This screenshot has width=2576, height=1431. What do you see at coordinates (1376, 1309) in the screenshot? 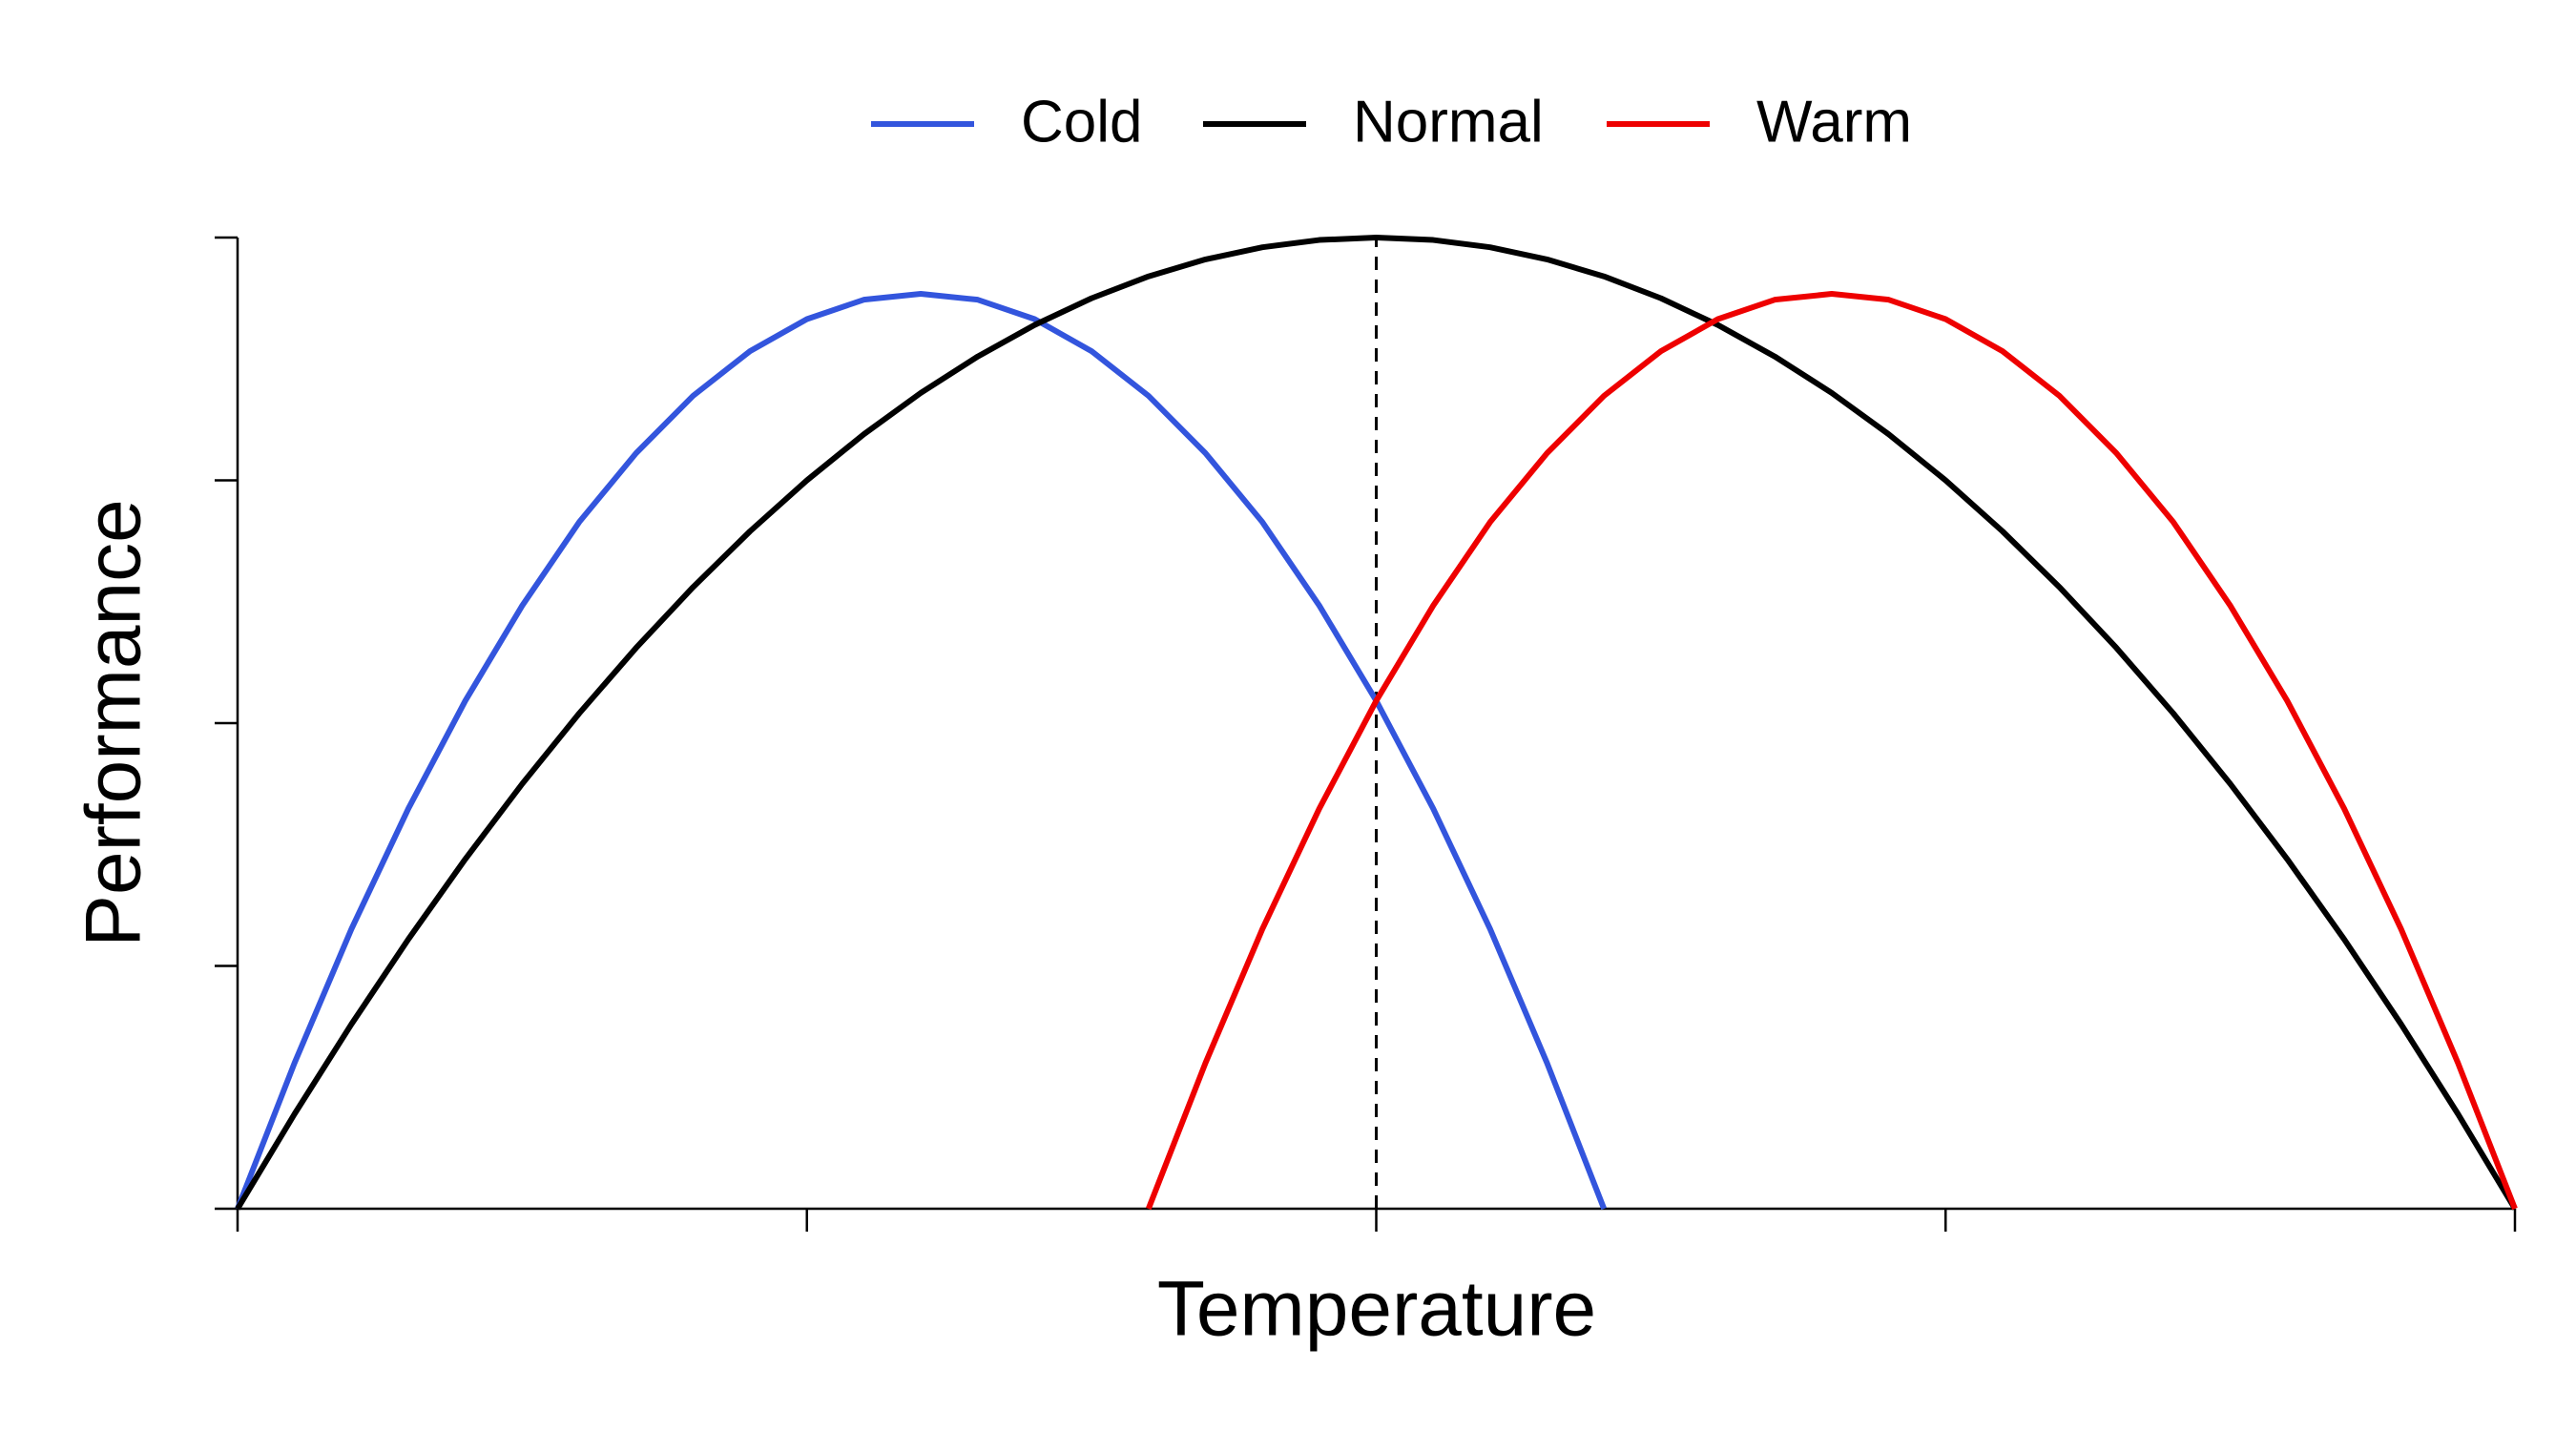
I see `x-axis-label: Temperature` at bounding box center [1376, 1309].